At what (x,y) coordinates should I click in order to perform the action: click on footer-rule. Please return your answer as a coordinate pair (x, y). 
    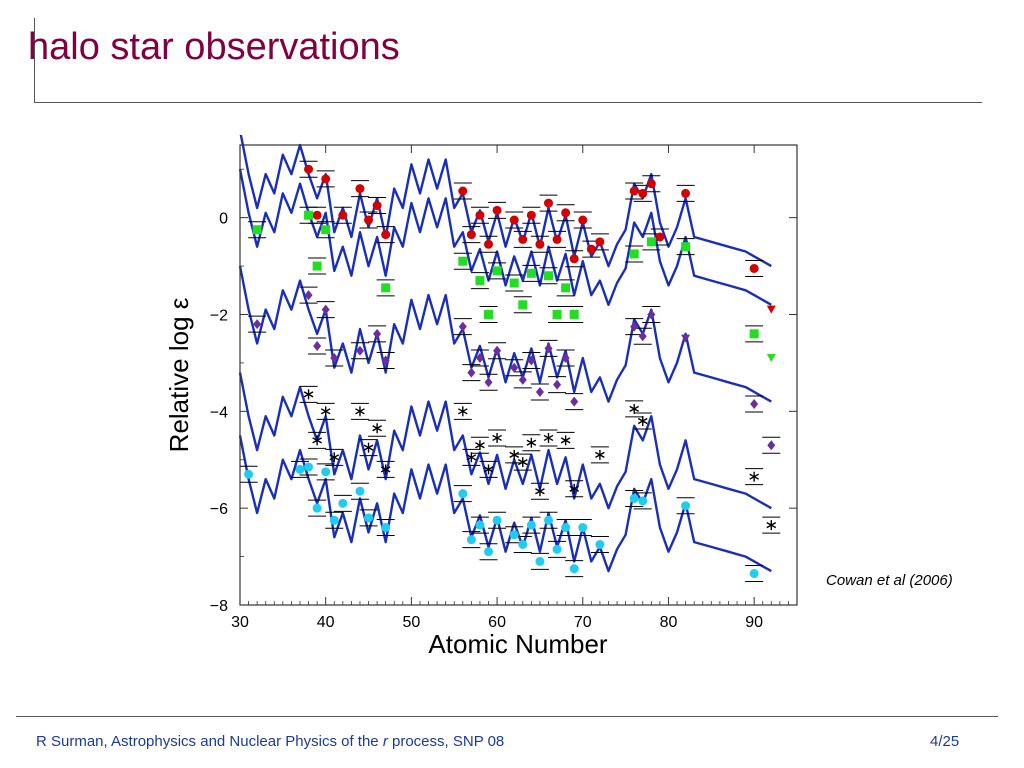
    Looking at the image, I should click on (507, 716).